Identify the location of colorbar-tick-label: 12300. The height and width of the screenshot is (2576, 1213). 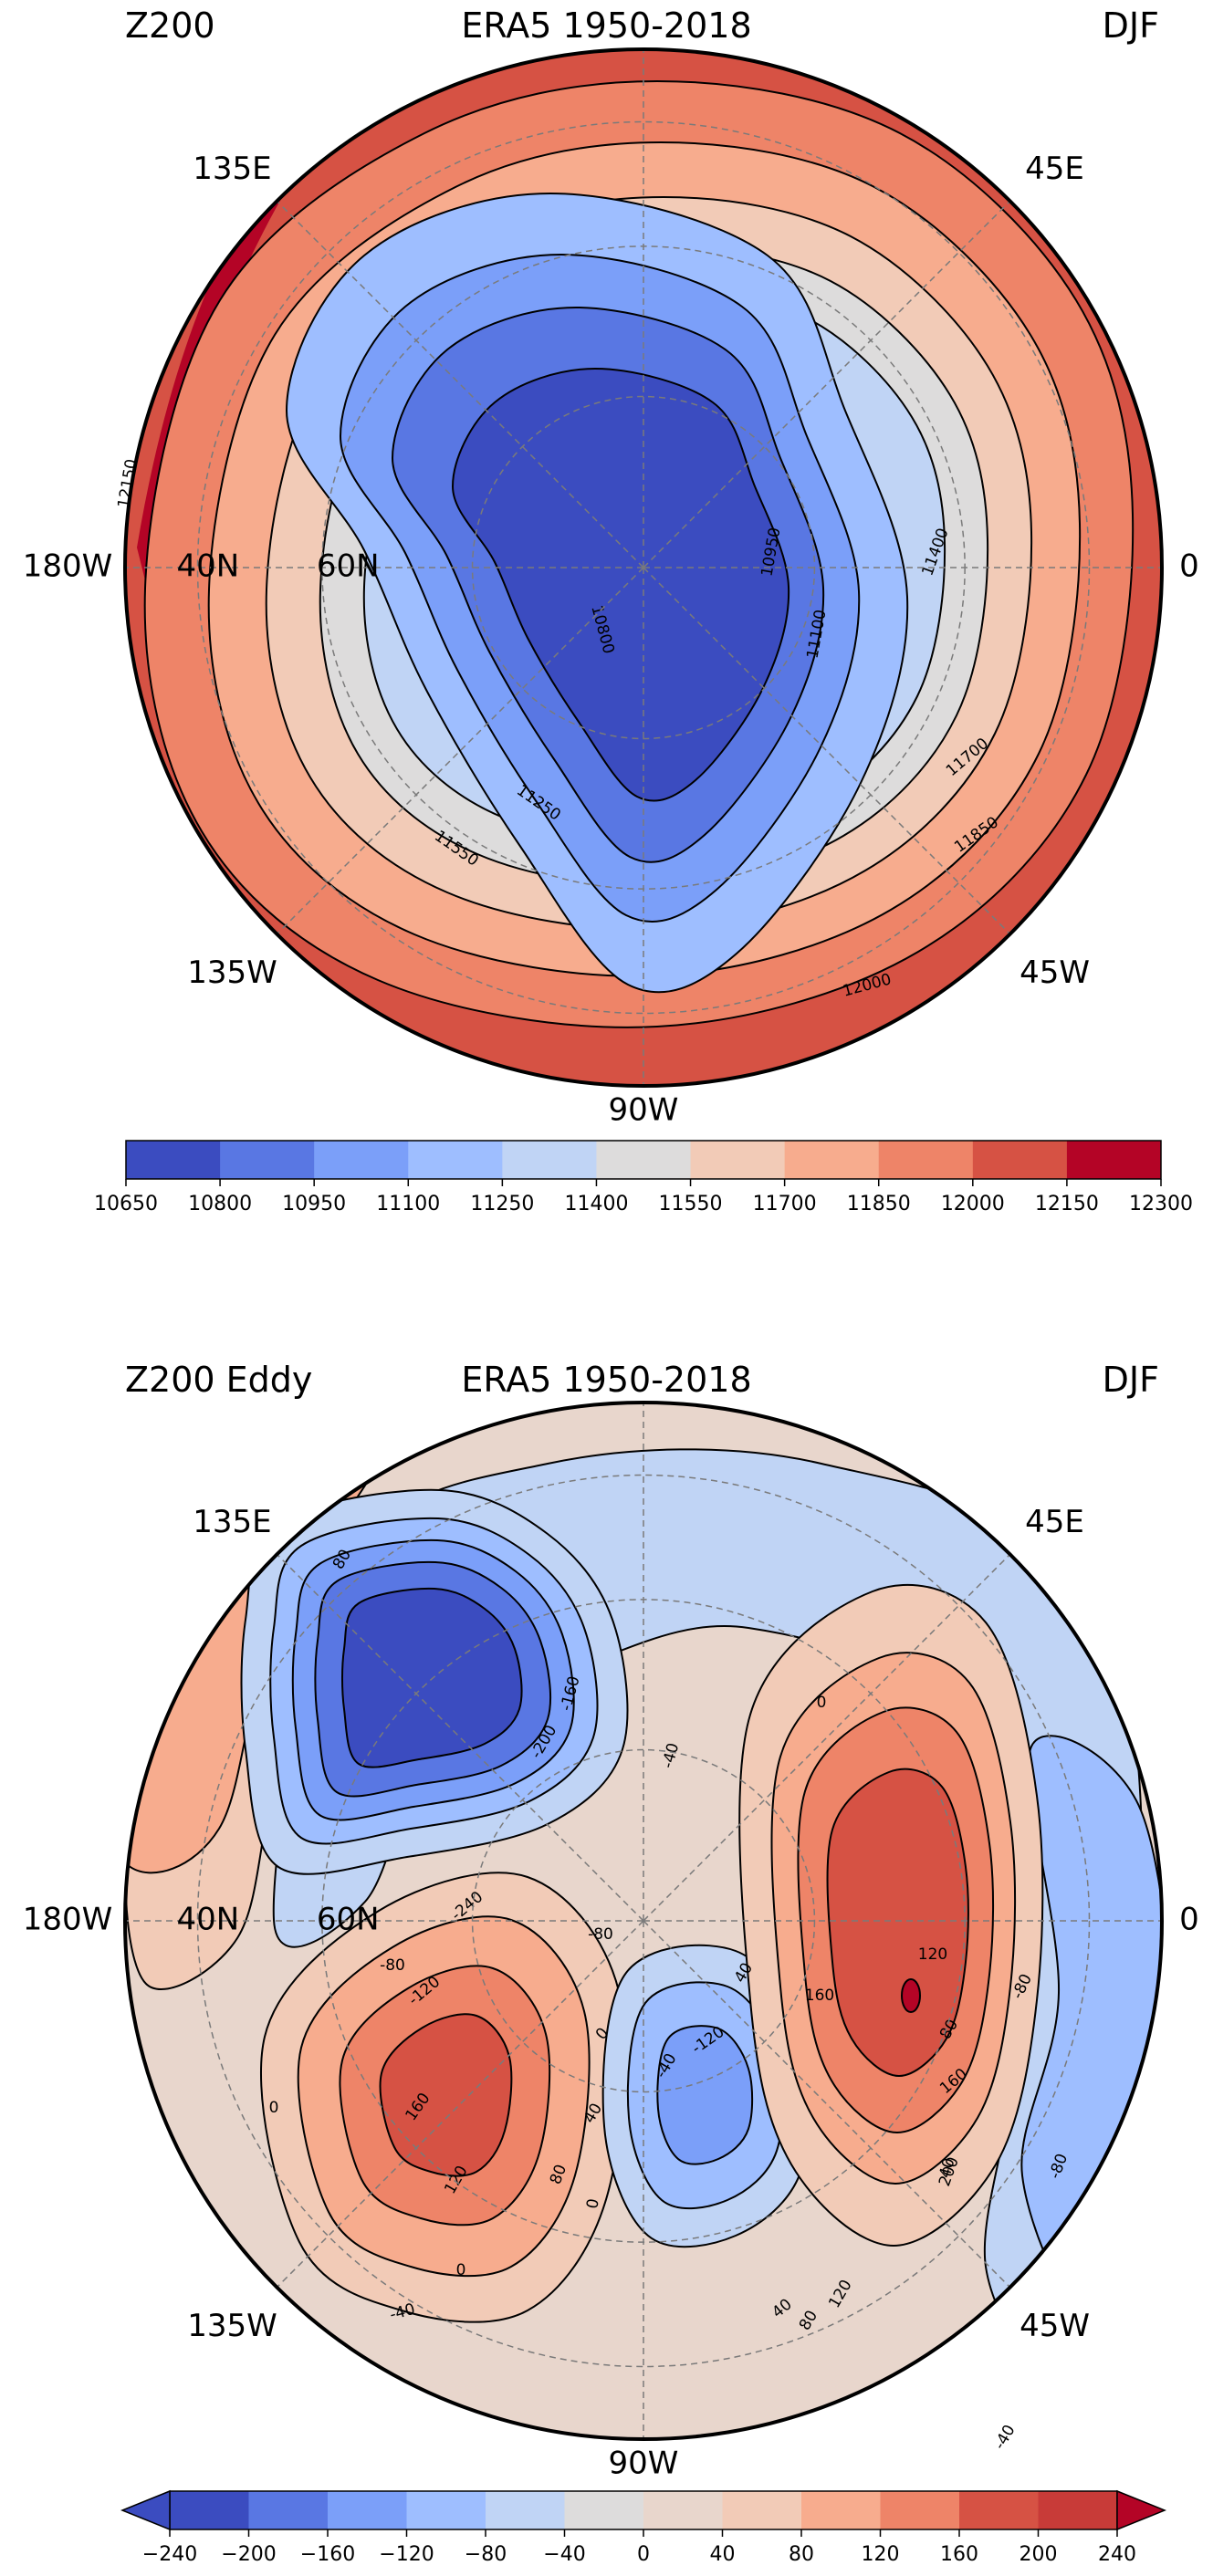
(1161, 1204).